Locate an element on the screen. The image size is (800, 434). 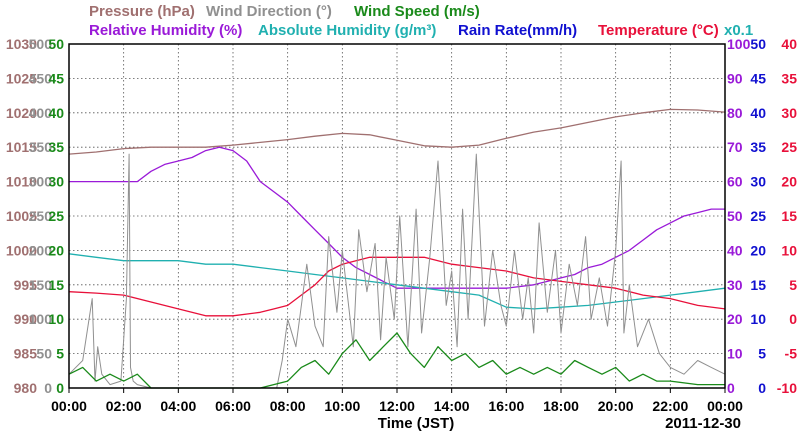
y-tick-label-temperature: 0 is located at coordinates (793, 319).